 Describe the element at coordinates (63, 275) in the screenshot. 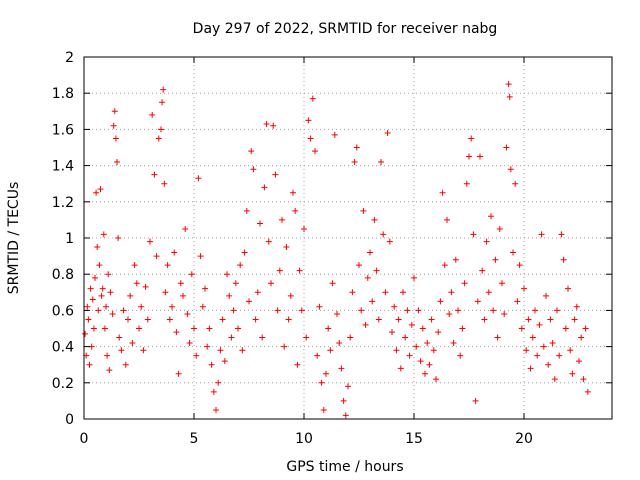

I see `y-tick-label: 0.8` at that location.